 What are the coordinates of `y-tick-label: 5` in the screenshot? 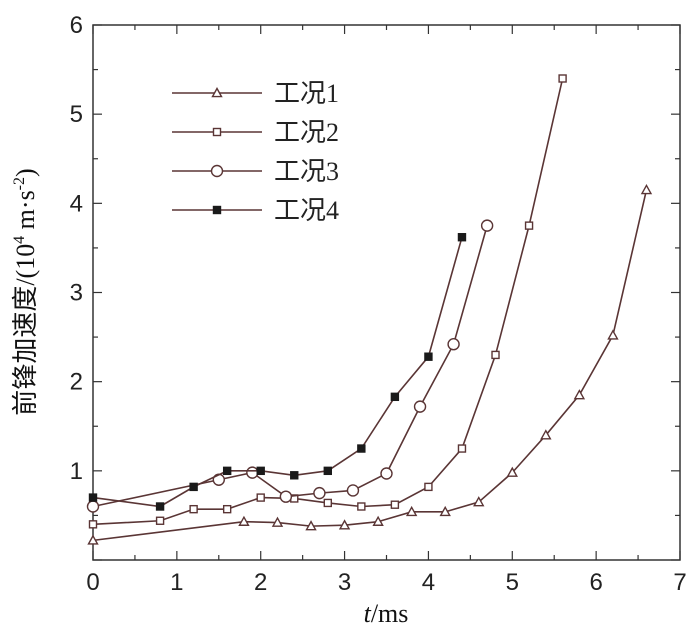 It's located at (76, 114).